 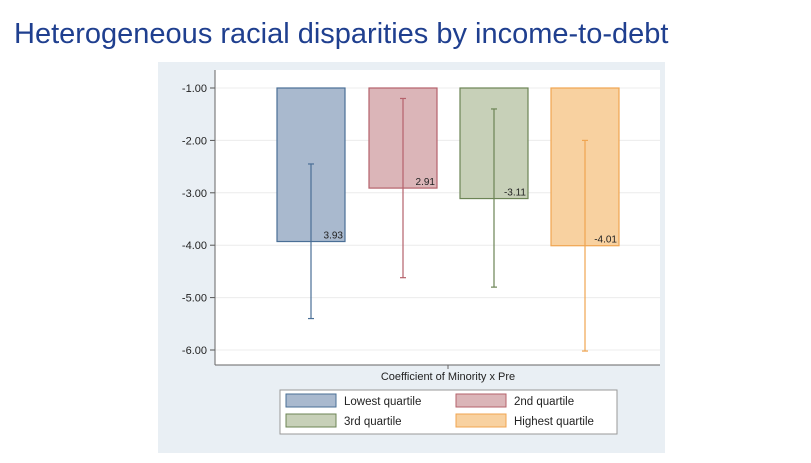 I want to click on y-tick-label: -1.00, so click(x=194, y=89).